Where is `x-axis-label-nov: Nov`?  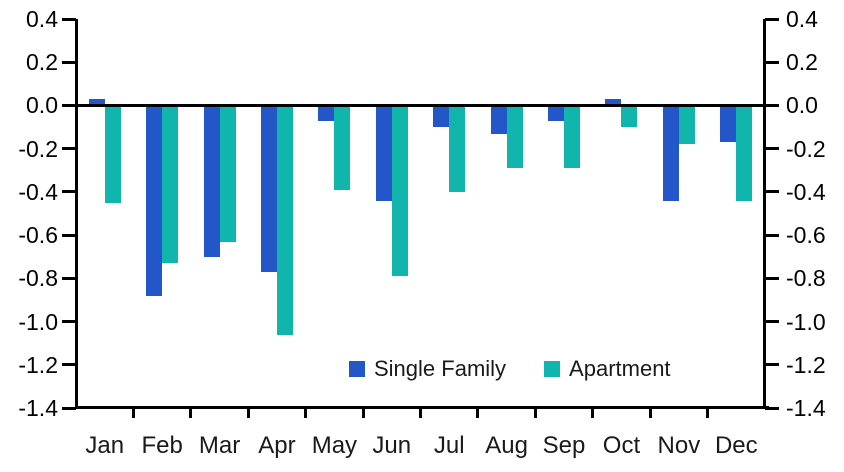
x-axis-label-nov: Nov is located at coordinates (679, 445).